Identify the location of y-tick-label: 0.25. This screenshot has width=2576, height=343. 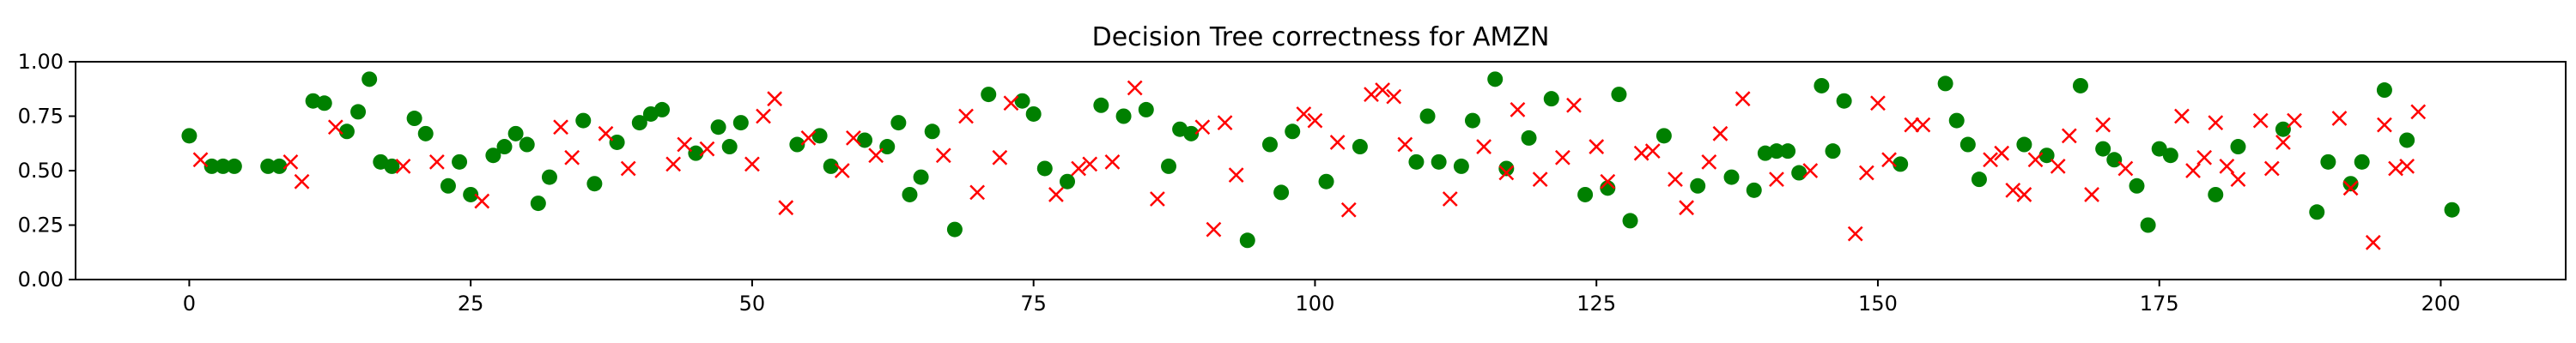
(41, 226).